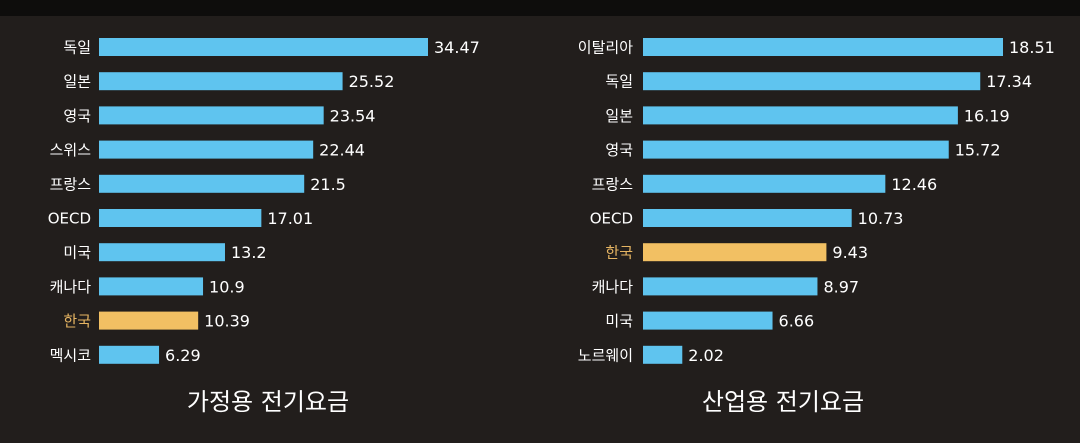  What do you see at coordinates (268, 402) in the screenshot?
I see `household-chart-title: 가정용 전기요금` at bounding box center [268, 402].